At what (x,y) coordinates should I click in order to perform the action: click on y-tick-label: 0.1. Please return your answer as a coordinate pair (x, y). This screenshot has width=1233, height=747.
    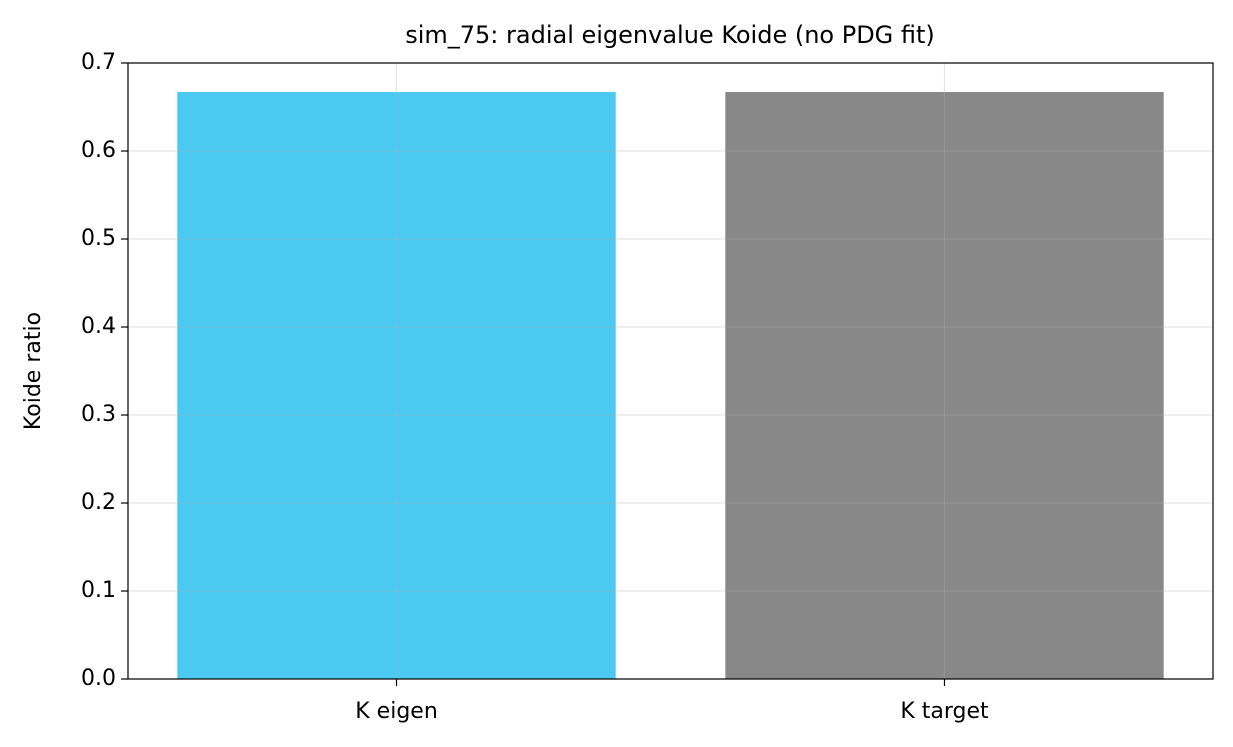
    Looking at the image, I should click on (98, 590).